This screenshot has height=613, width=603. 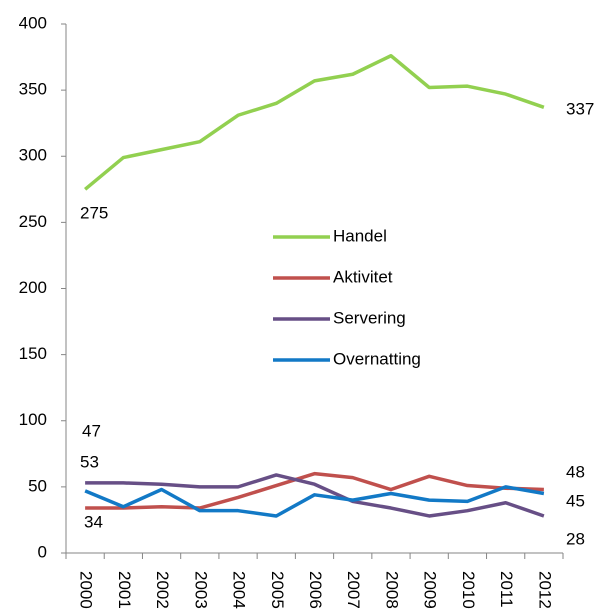 What do you see at coordinates (33, 221) in the screenshot?
I see `y-tick-label: 250` at bounding box center [33, 221].